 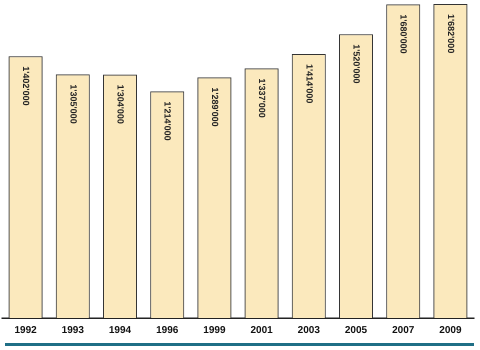 What do you see at coordinates (26, 86) in the screenshot?
I see `data-label: 1'402'000` at bounding box center [26, 86].